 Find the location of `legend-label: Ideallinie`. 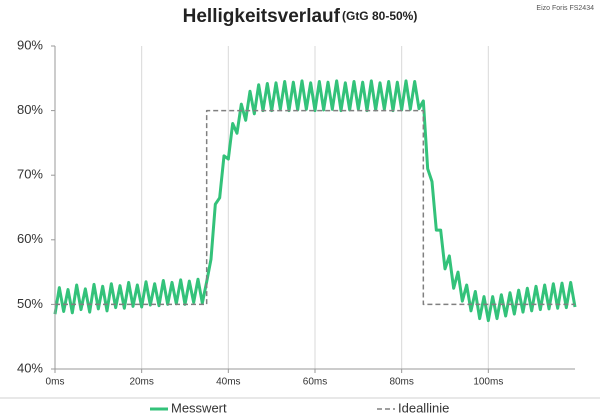

legend-label: Ideallinie is located at coordinates (423, 407).